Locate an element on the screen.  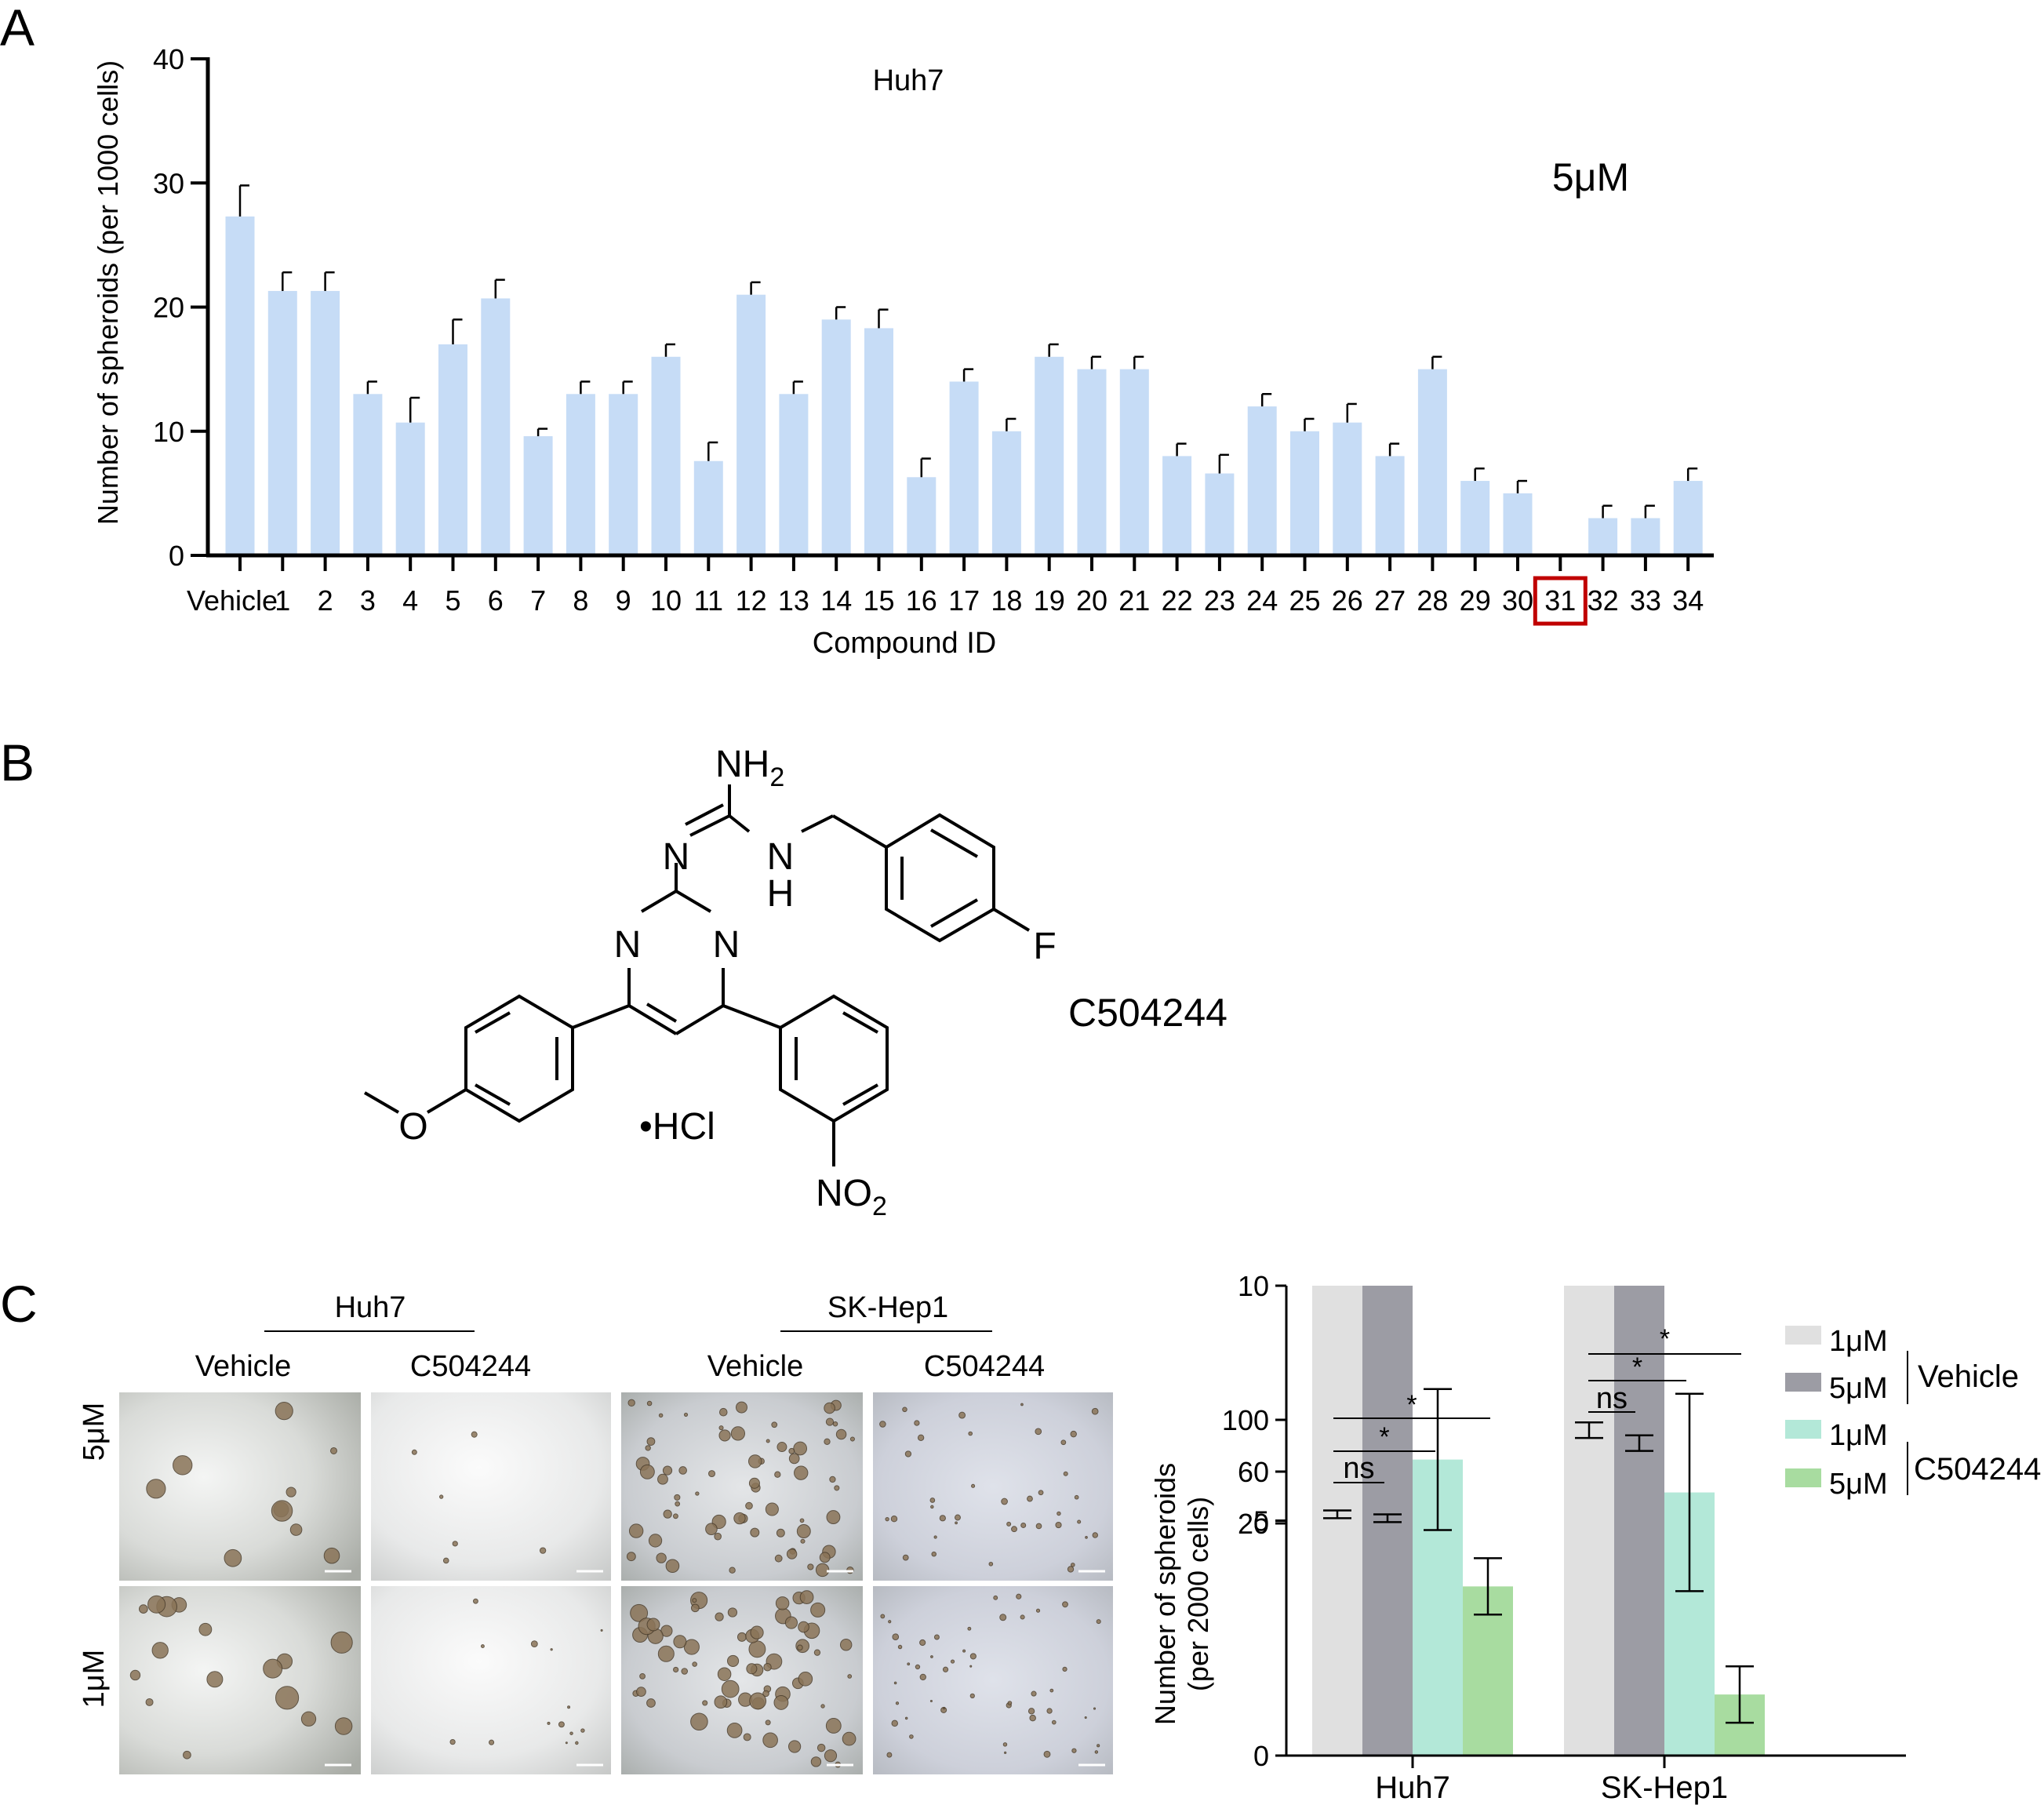
x-tick-label-5: 5 is located at coordinates (452, 600).